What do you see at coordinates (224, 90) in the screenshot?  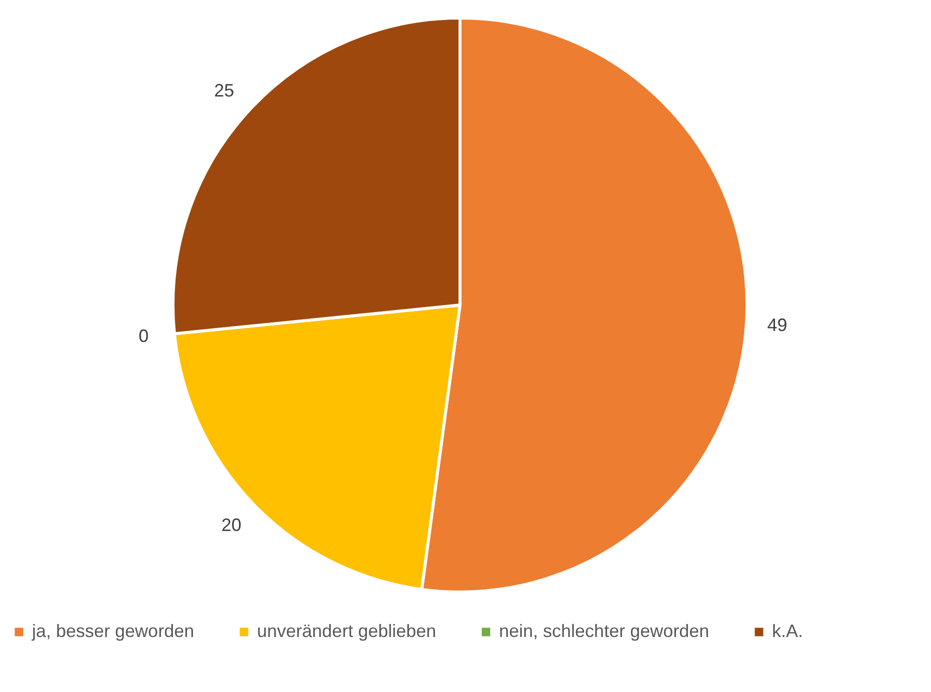 I see `data-label: 25` at bounding box center [224, 90].